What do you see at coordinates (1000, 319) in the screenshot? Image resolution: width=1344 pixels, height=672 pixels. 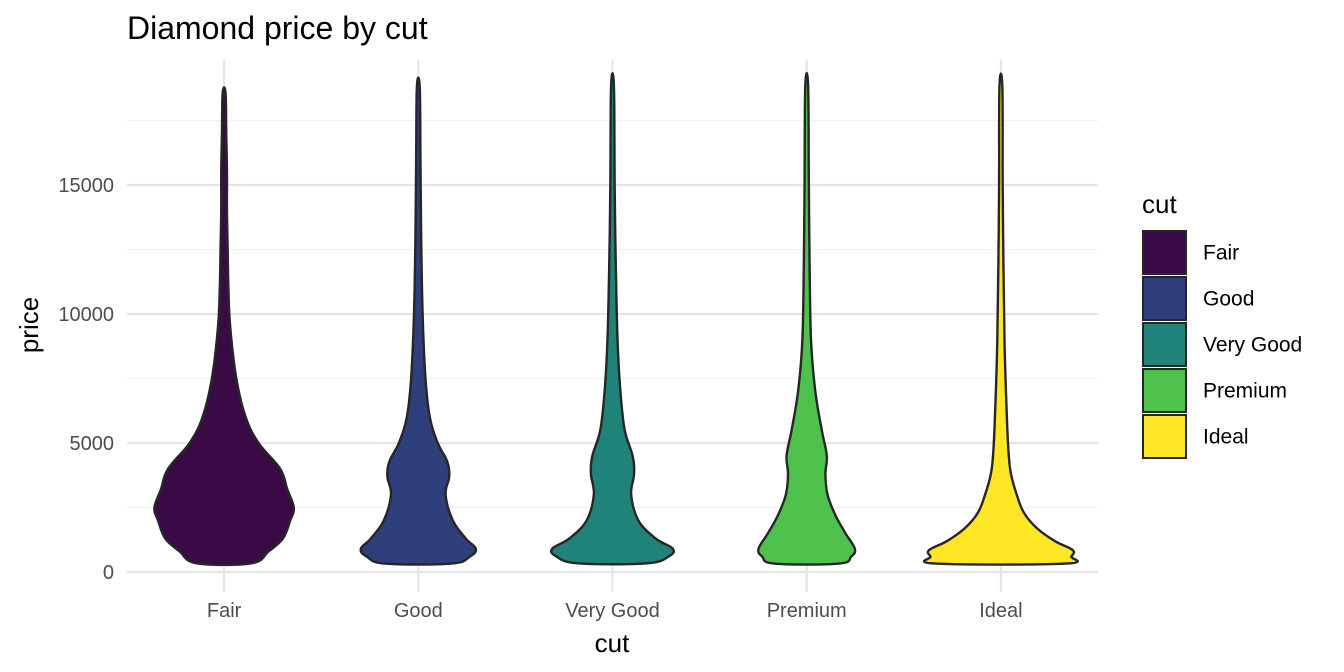 I see `violin-ideal` at bounding box center [1000, 319].